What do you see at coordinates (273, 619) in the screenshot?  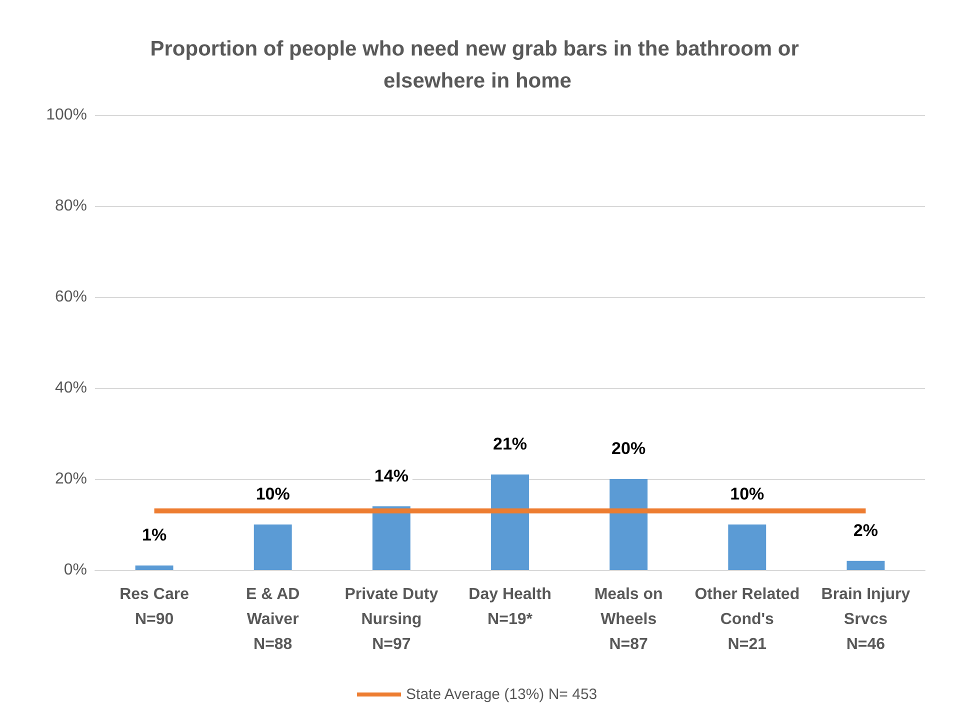 I see `x-tick-label: E & AD Waiver N=88` at bounding box center [273, 619].